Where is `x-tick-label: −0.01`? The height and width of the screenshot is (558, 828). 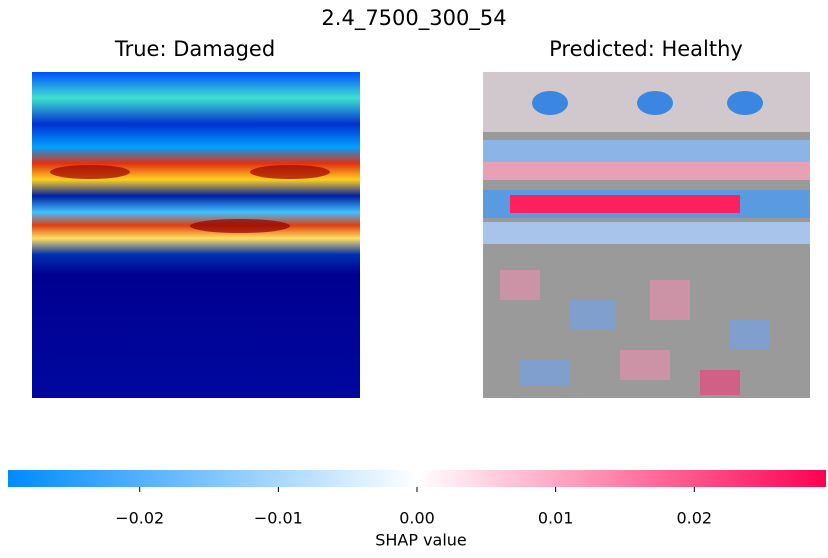
x-tick-label: −0.01 is located at coordinates (278, 518).